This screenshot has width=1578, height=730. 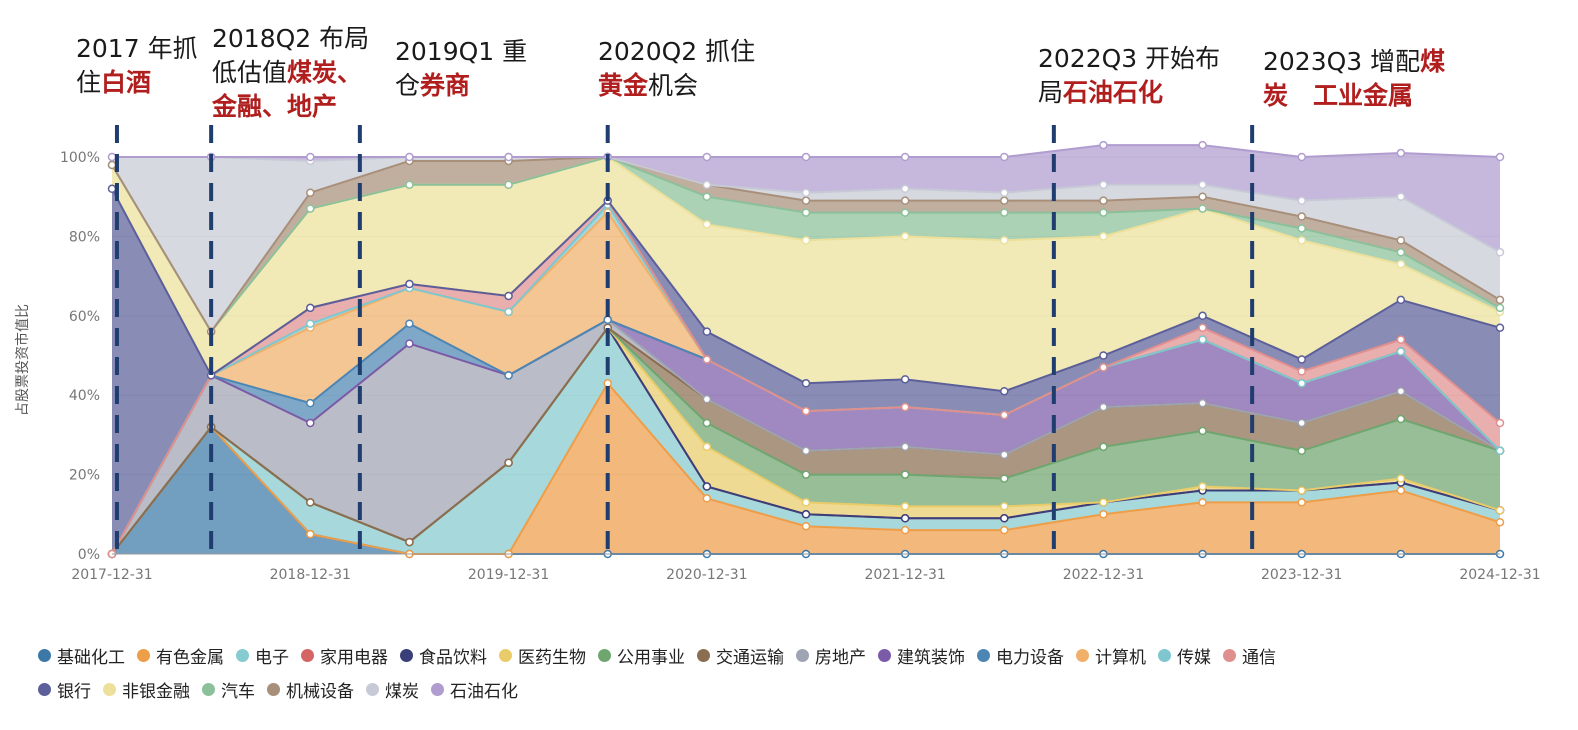 What do you see at coordinates (310, 323) in the screenshot?
I see `point-传媒` at bounding box center [310, 323].